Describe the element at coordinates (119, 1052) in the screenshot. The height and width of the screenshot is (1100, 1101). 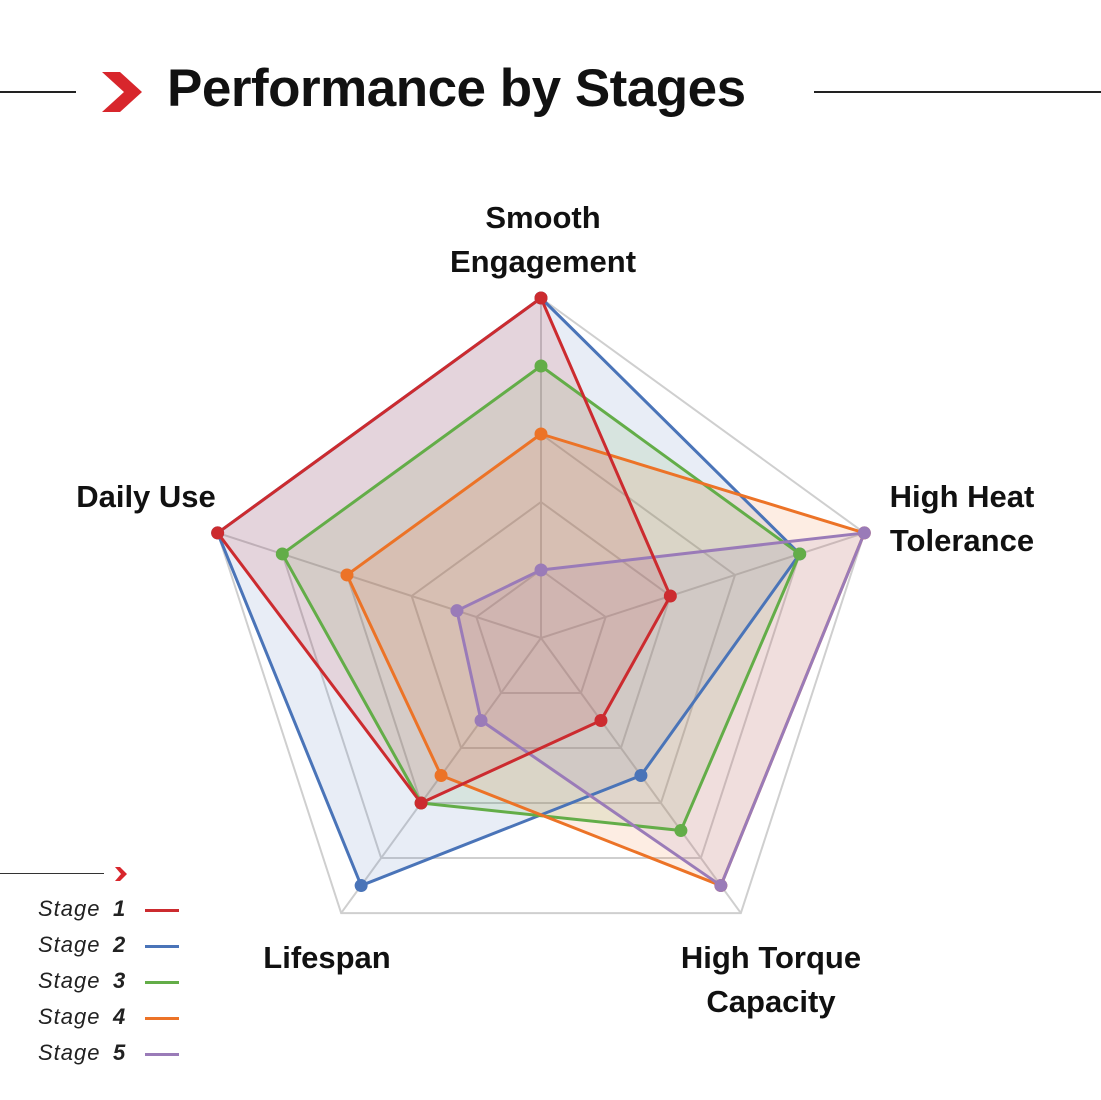
I see `legend-number: 5` at that location.